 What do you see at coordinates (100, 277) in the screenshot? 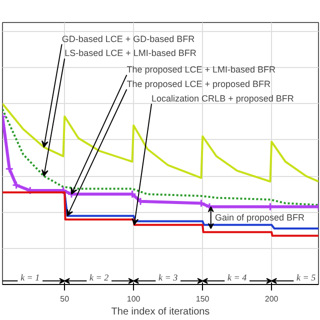
I see `annotation: k = 2` at bounding box center [100, 277].